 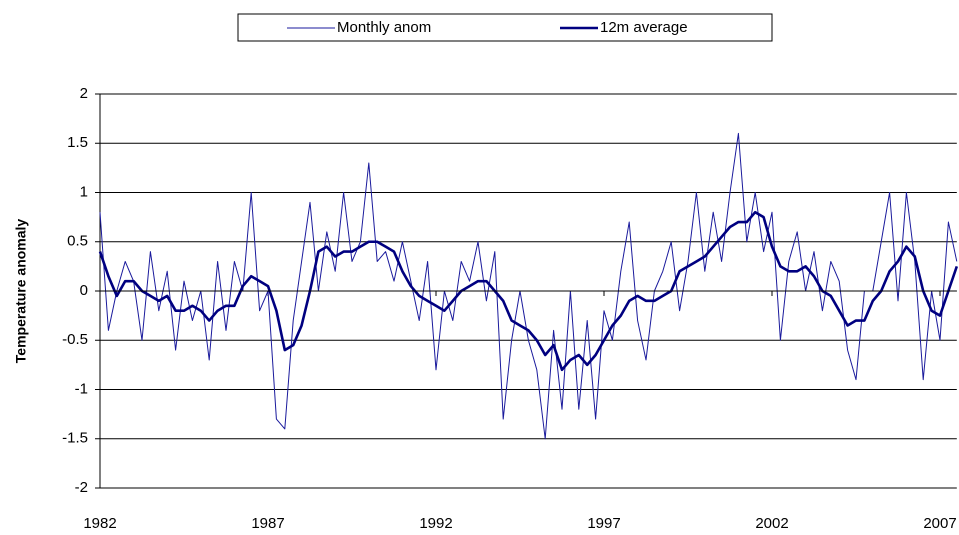 What do you see at coordinates (81, 388) in the screenshot?
I see `y-tick-label: -1` at bounding box center [81, 388].